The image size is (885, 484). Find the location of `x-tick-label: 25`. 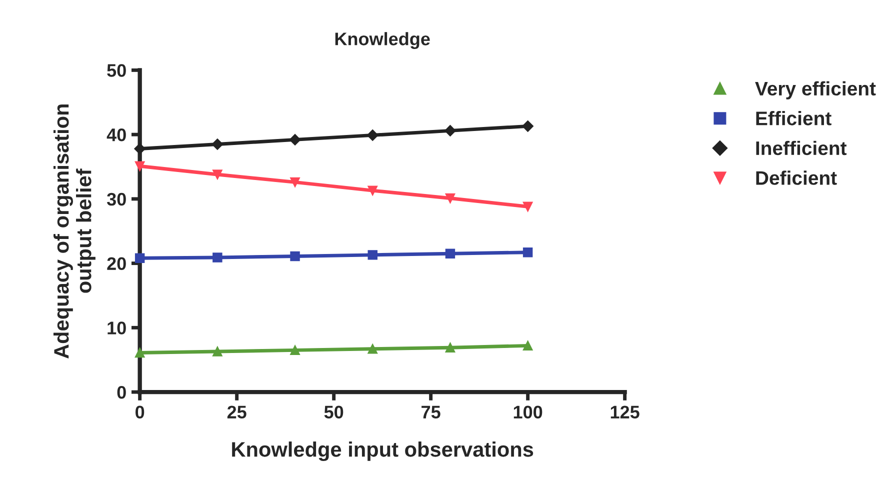

x-tick-label: 25 is located at coordinates (236, 412).